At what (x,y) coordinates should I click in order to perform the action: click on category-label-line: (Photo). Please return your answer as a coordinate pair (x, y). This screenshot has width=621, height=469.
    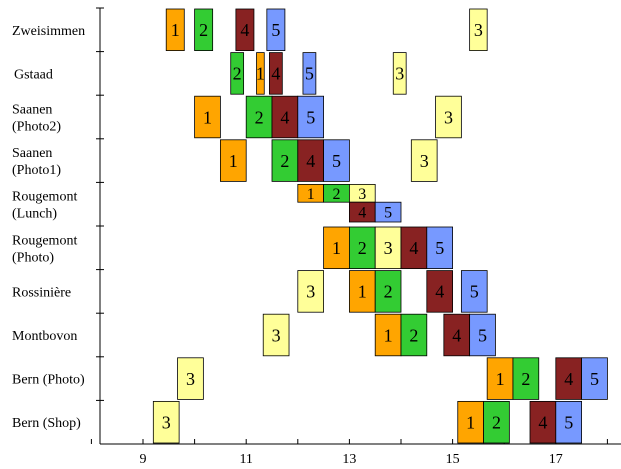
    Looking at the image, I should click on (33, 257).